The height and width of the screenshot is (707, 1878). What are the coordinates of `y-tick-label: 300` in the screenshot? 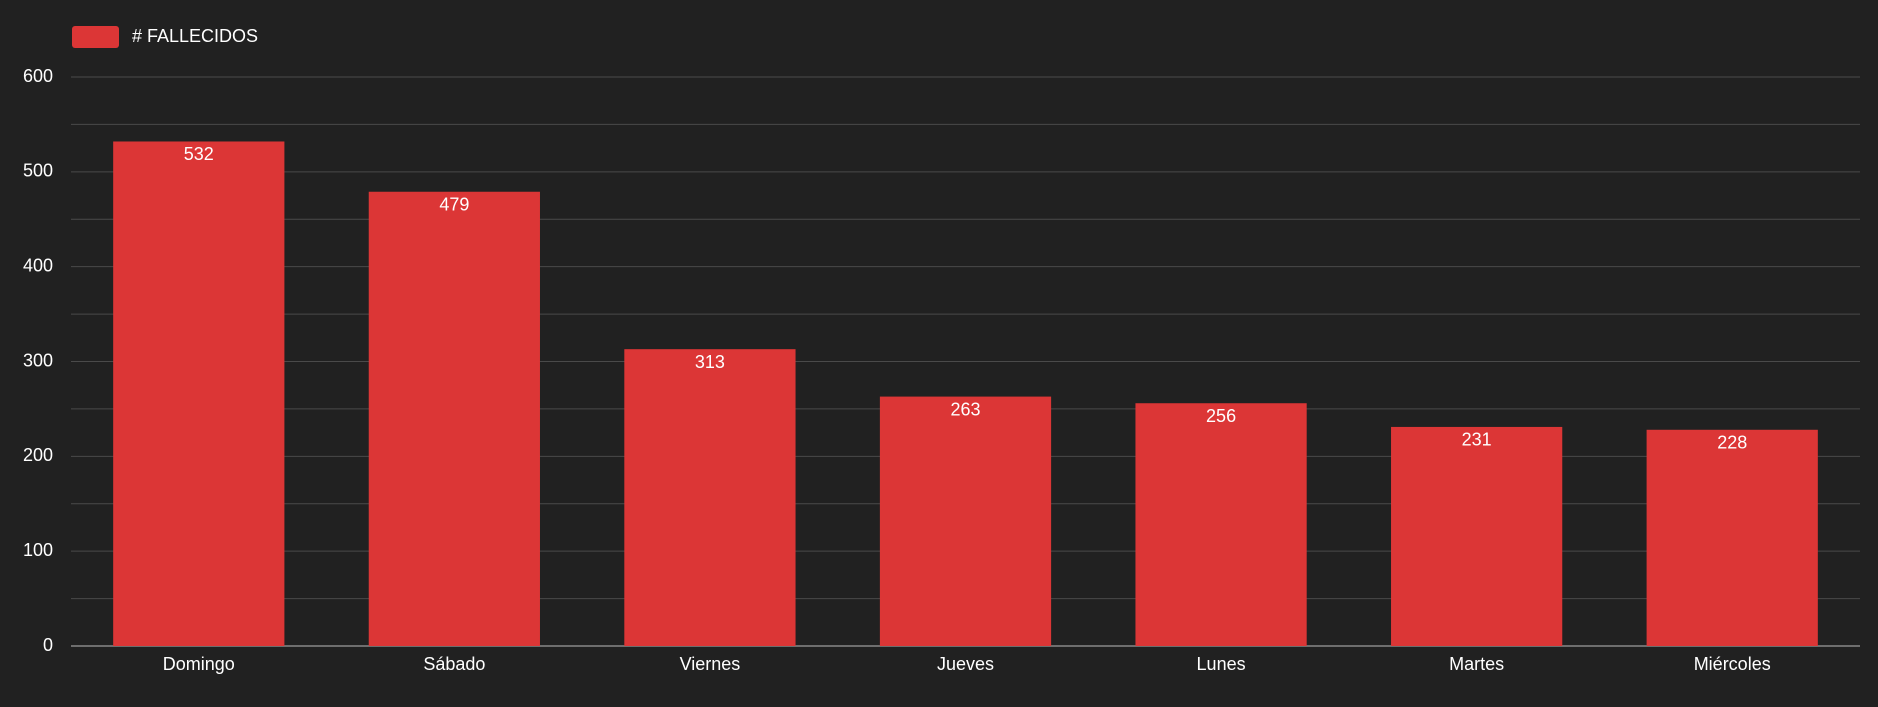 It's located at (38, 360).